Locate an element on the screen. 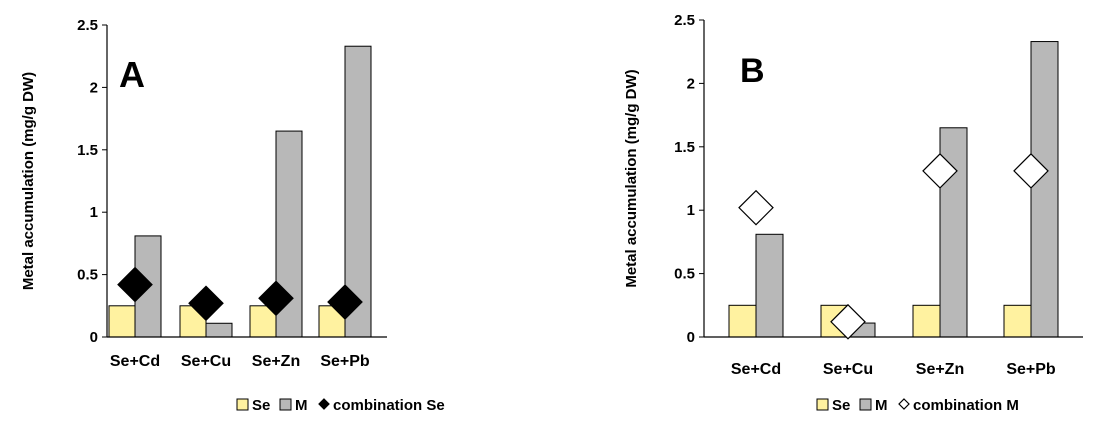  legend-label-combination: combination M is located at coordinates (966, 405).